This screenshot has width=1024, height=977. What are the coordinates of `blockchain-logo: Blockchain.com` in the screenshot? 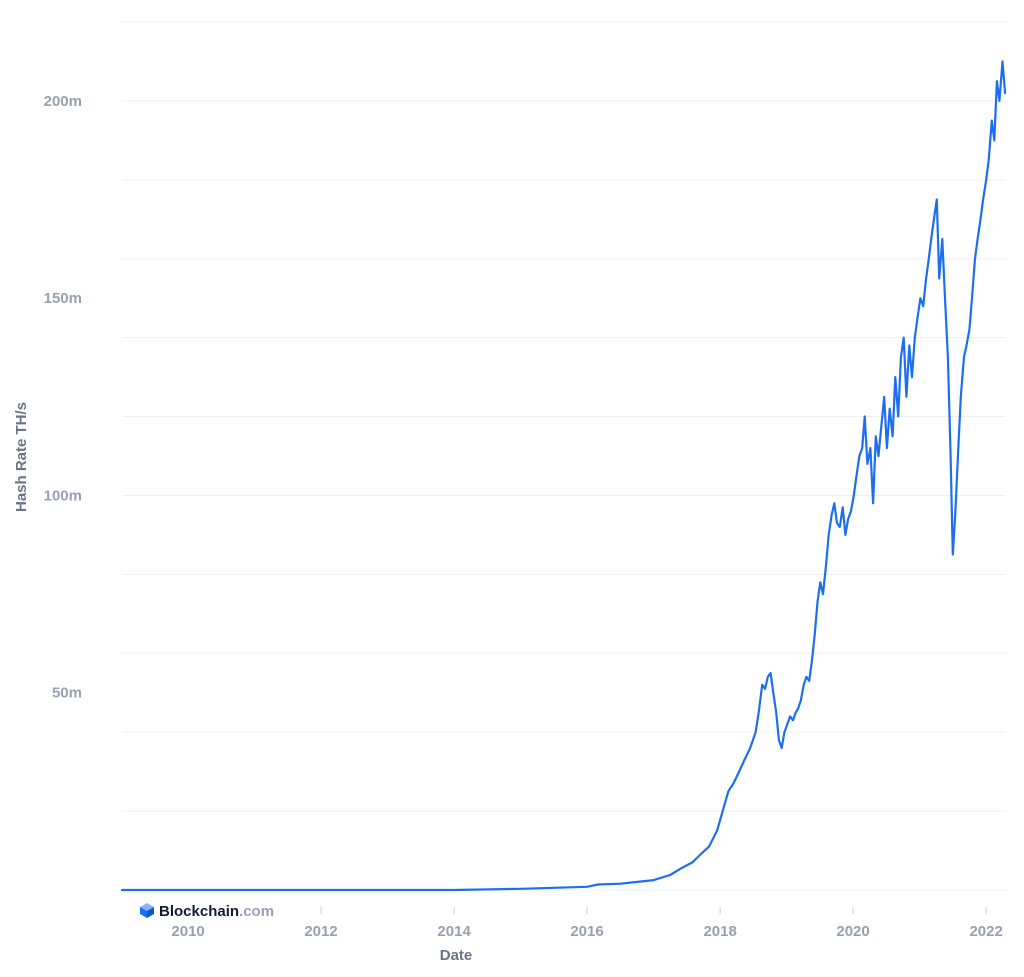 It's located at (207, 911).